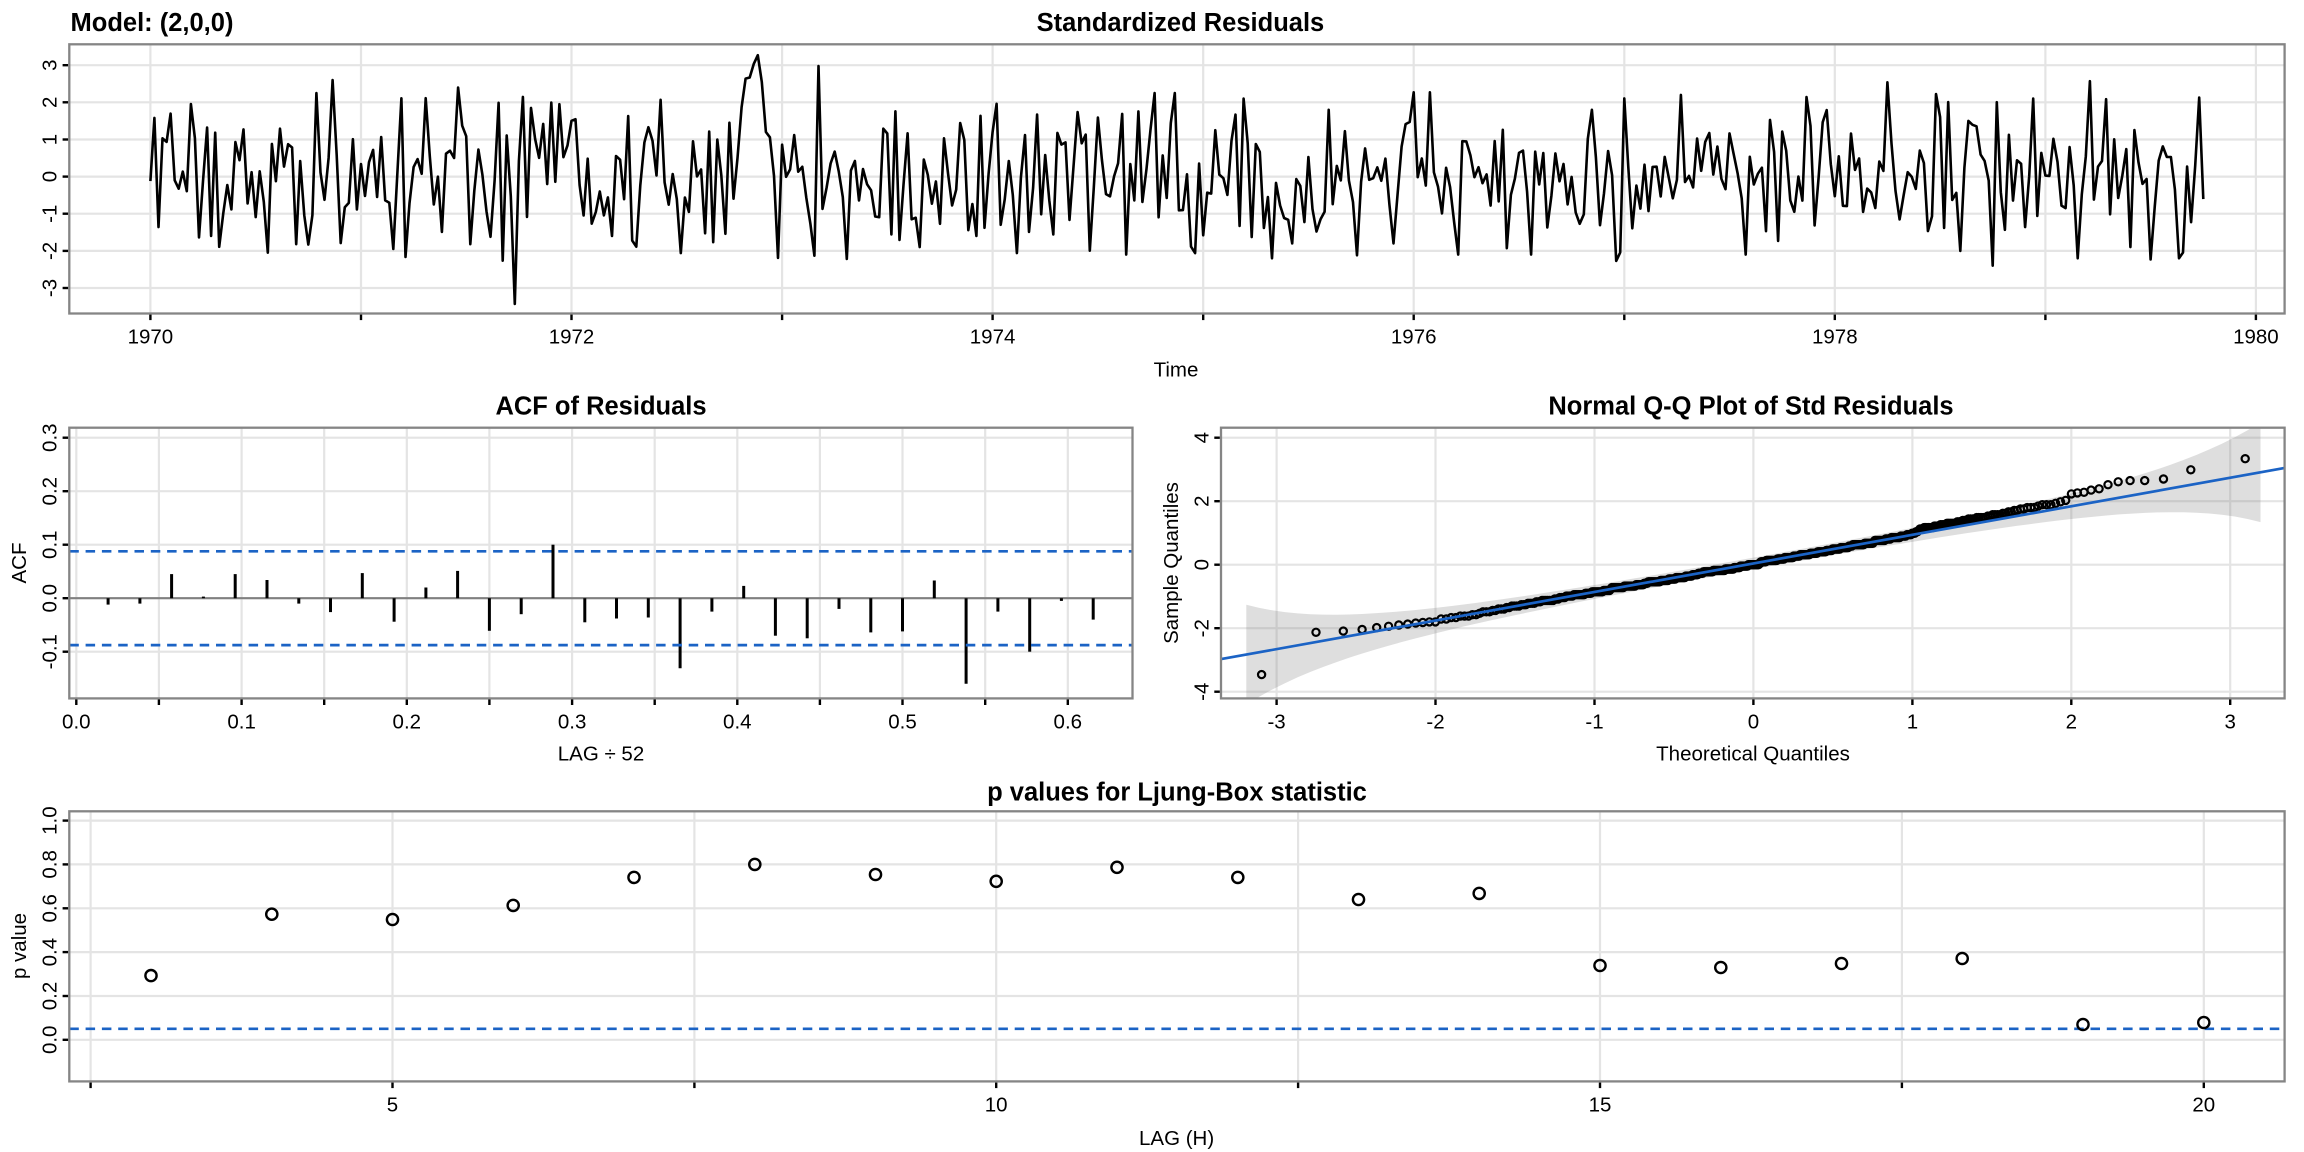 The width and height of the screenshot is (2304, 1152). I want to click on svg-text: ACF of Residuals, so click(600, 407).